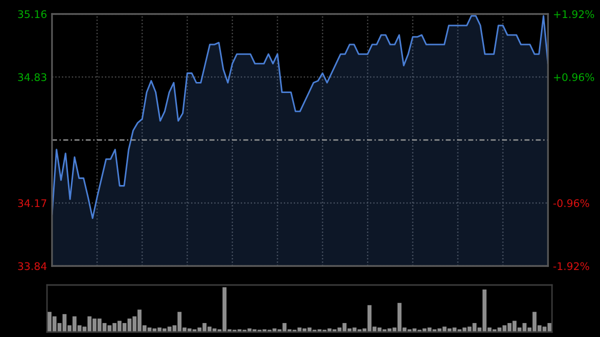  I want to click on y-tick-label: 34.83, so click(32, 77).